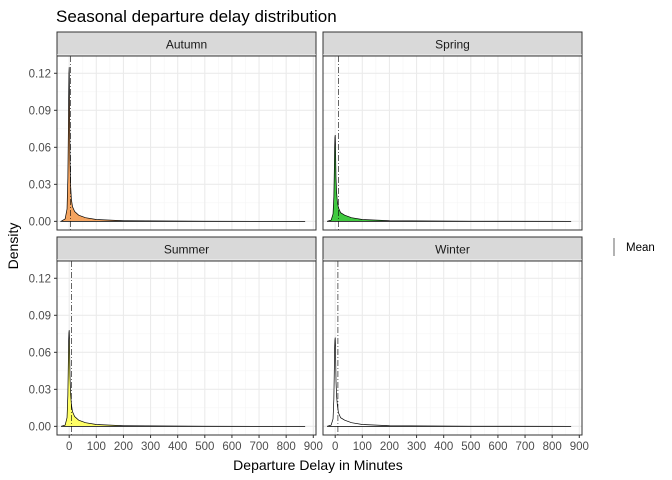  I want to click on strip-label-winter: Winter, so click(452, 250).